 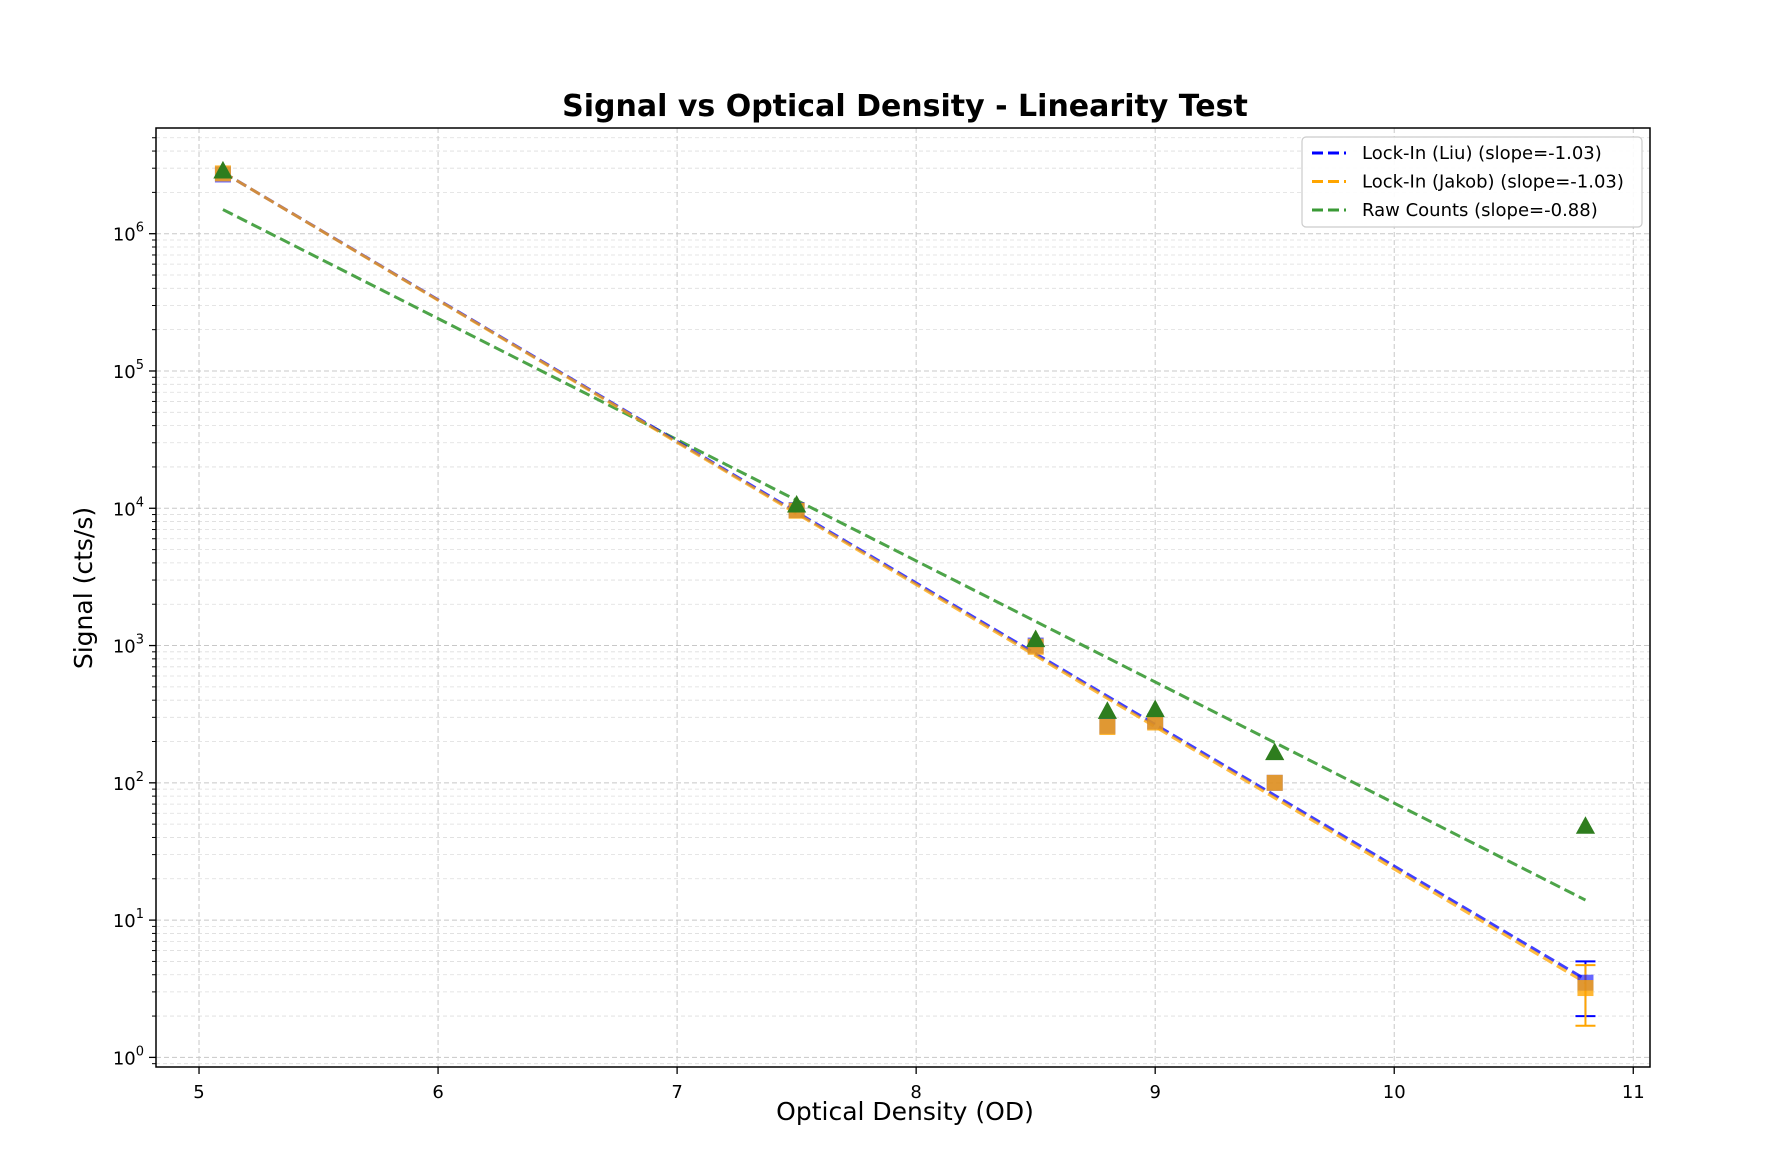 I want to click on y-axis-label: Signal (cts/s), so click(x=83, y=588).